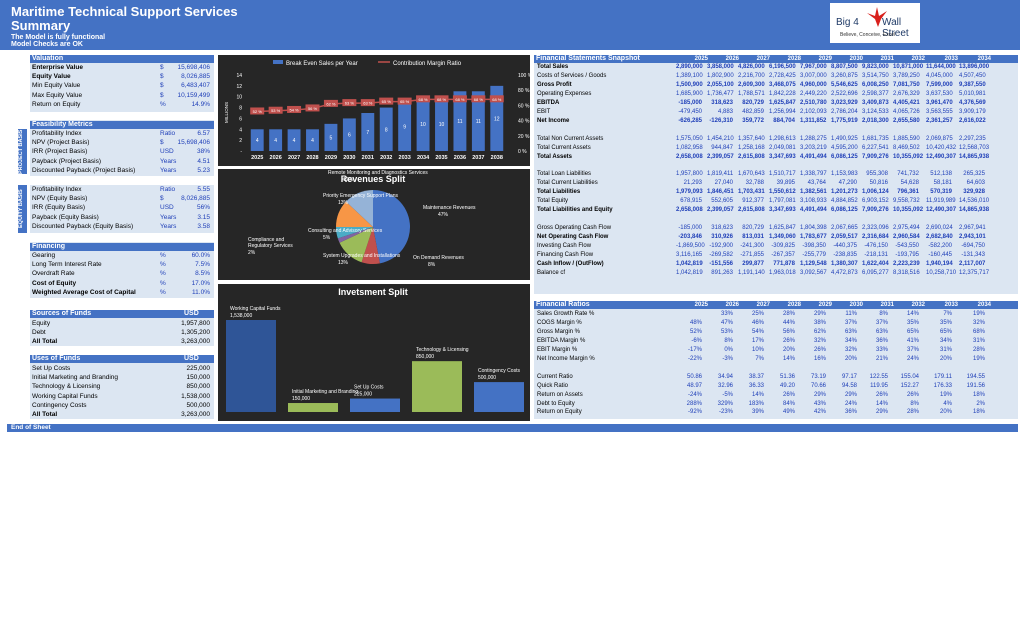 The height and width of the screenshot is (638, 1024). Describe the element at coordinates (478, 122) in the screenshot. I see `bar-label: 11` at that location.